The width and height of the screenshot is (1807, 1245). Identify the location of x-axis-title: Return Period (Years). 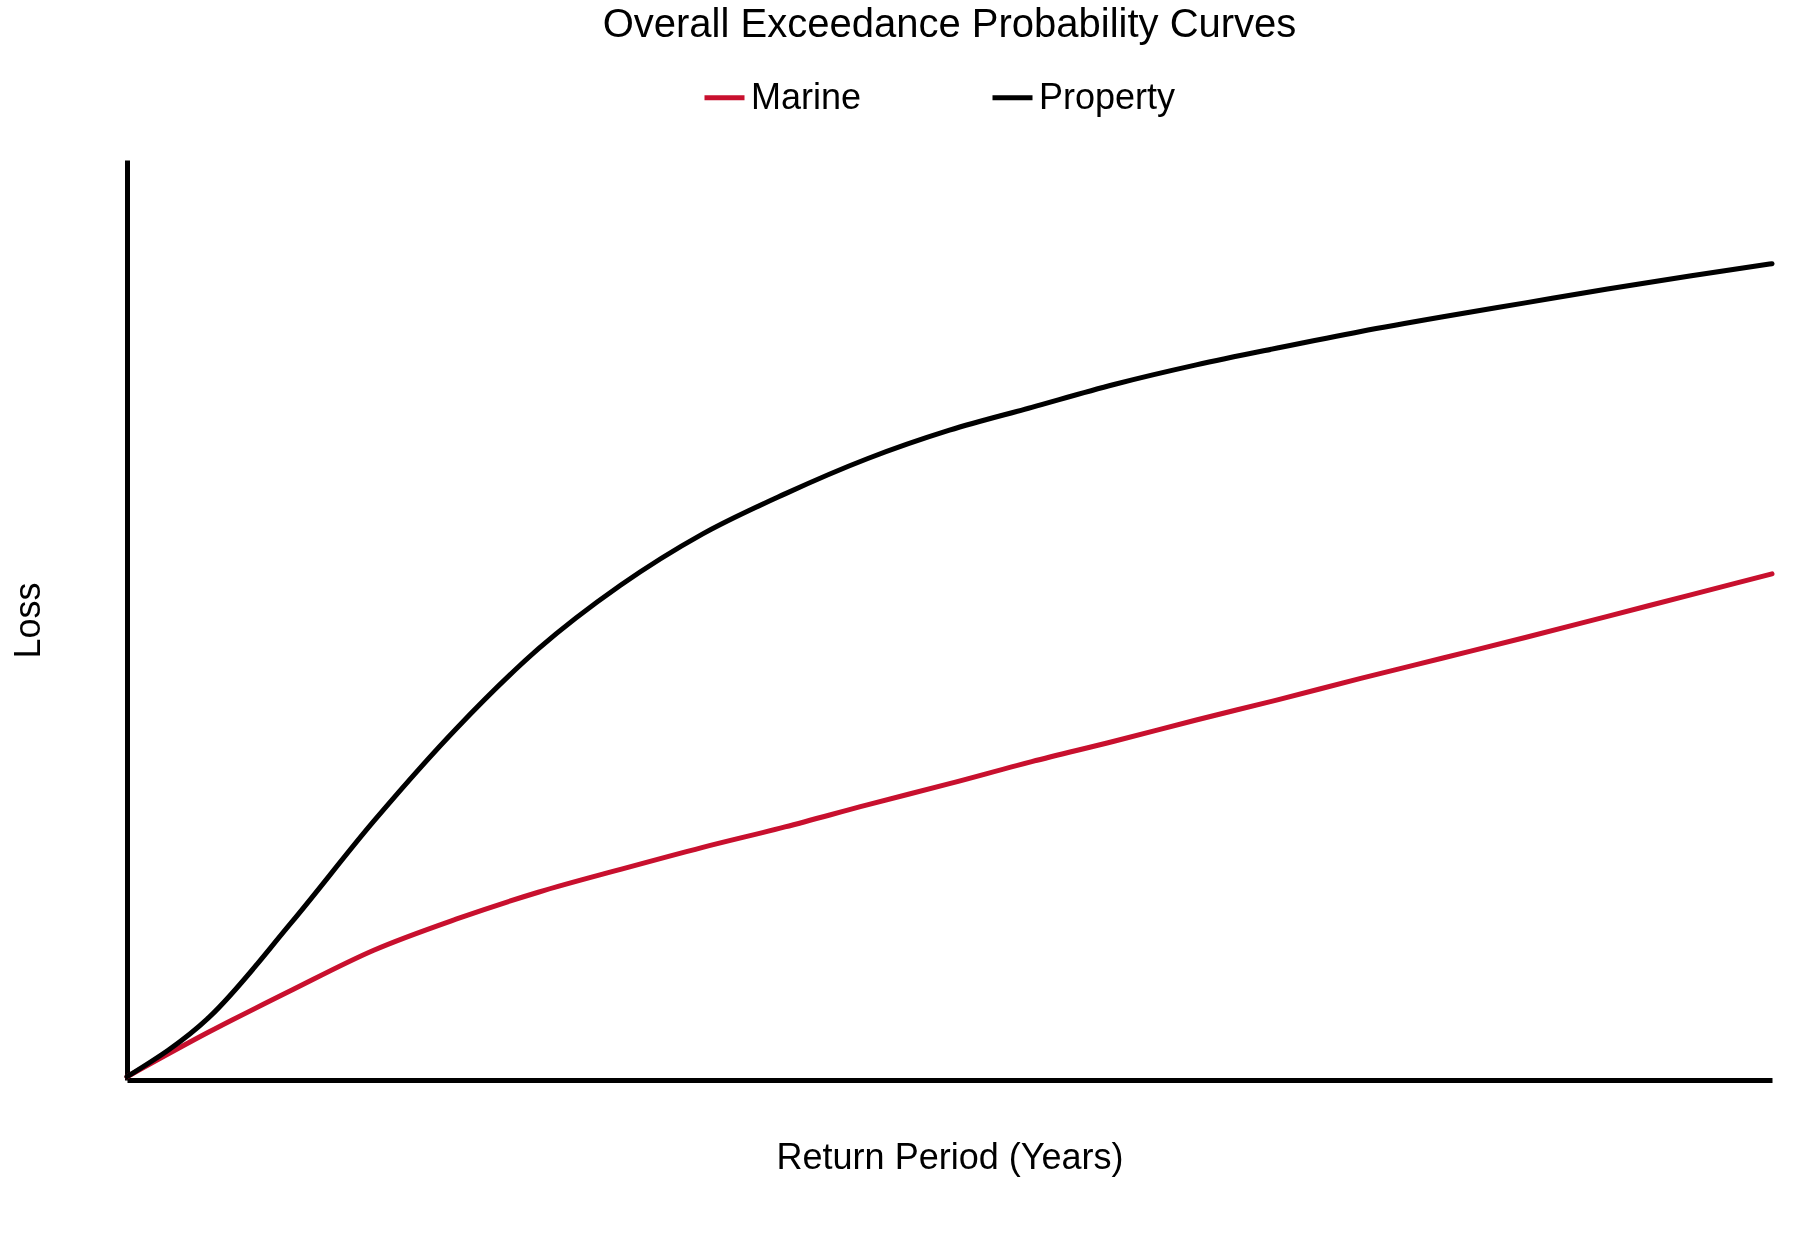
(950, 1156).